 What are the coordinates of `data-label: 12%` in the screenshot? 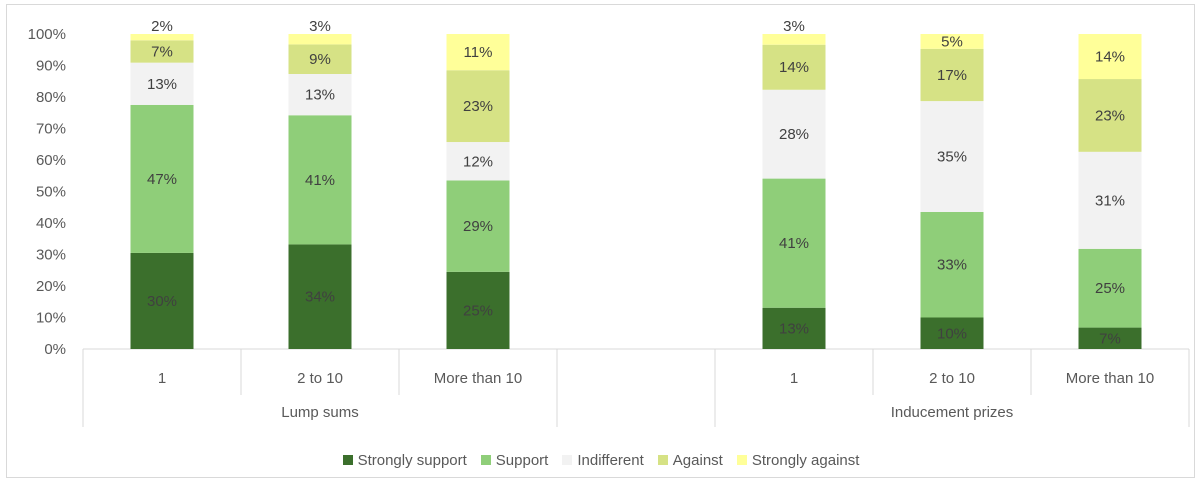 It's located at (478, 161).